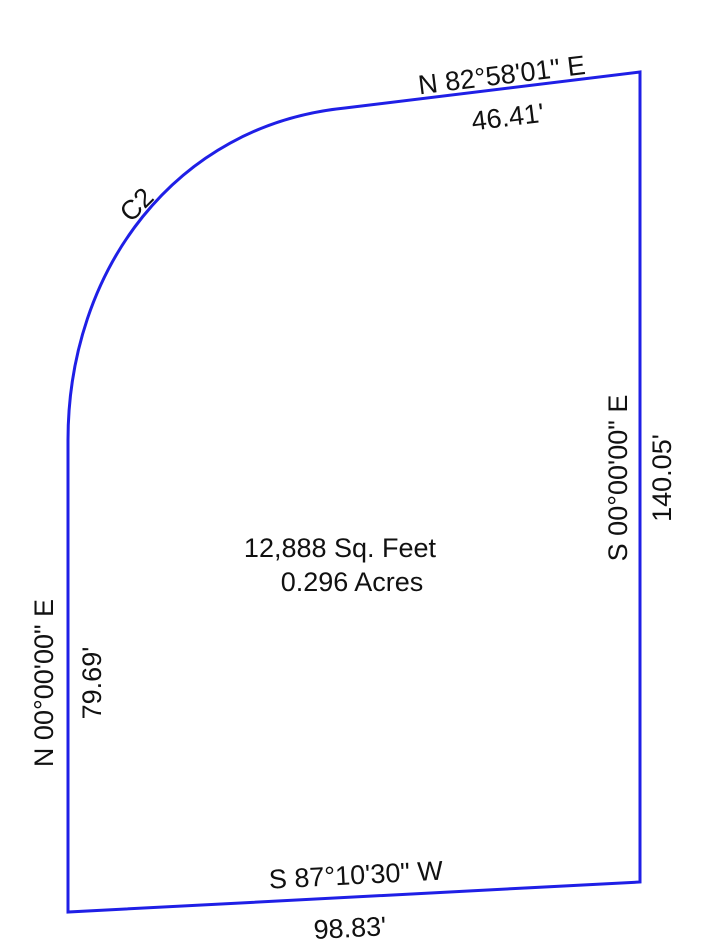 The height and width of the screenshot is (948, 705). Describe the element at coordinates (92, 683) in the screenshot. I see `distance-label: 79.69'` at that location.